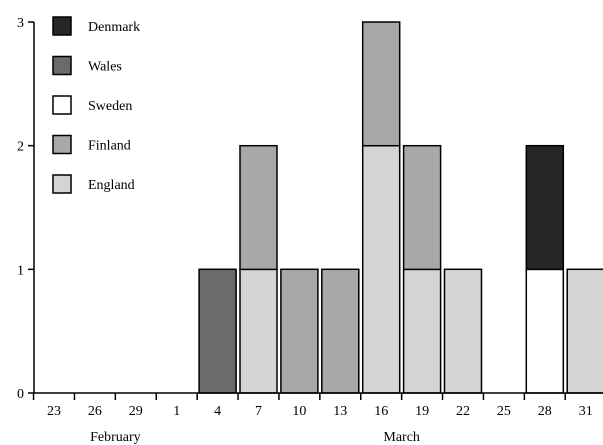 The image size is (603, 445). Describe the element at coordinates (95, 411) in the screenshot. I see `x-tick-label: 26` at that location.